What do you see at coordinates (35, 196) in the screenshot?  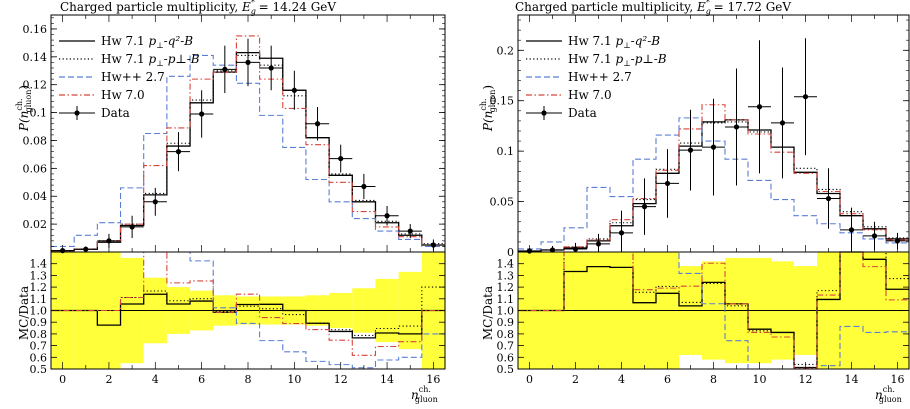 I see `y-tick-label: 0.04` at bounding box center [35, 196].